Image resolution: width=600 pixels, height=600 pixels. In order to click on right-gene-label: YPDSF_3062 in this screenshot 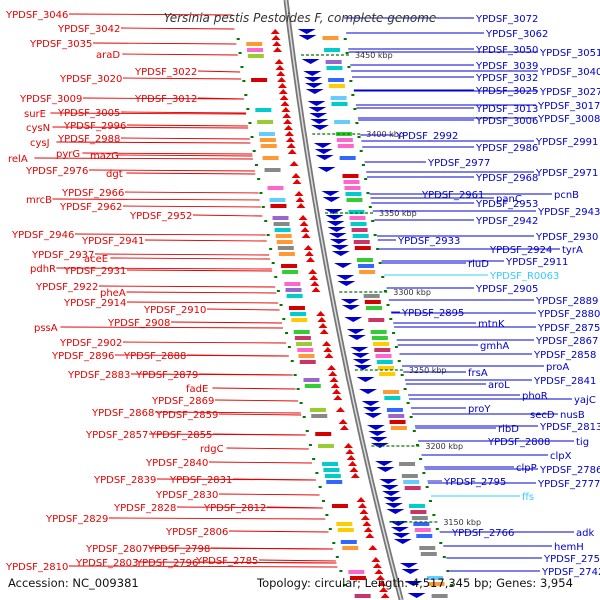, I will do `click(516, 34)`.